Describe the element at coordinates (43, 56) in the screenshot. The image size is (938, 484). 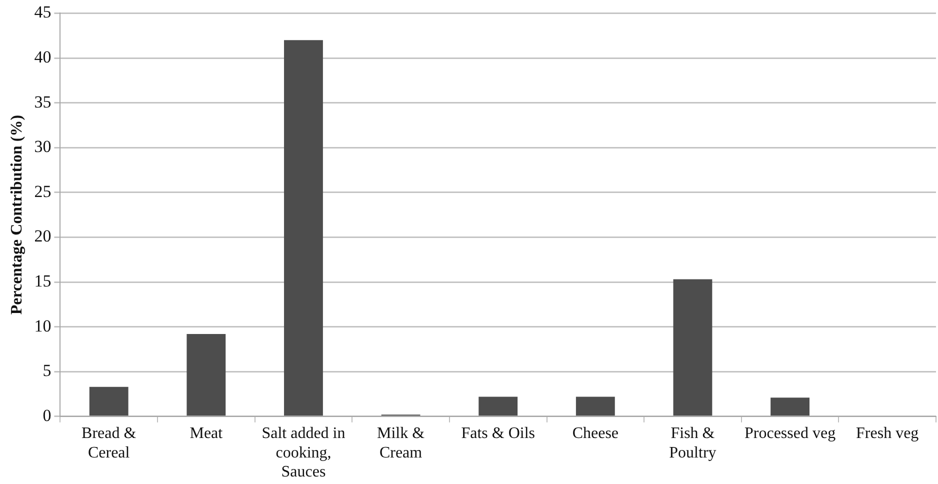
I see `y-tick-label: 40` at that location.